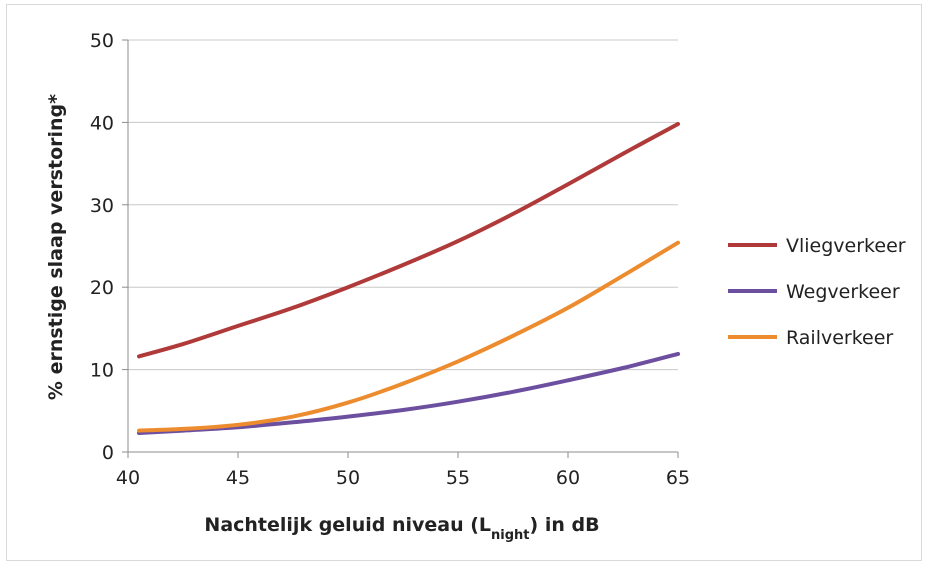  I want to click on x-tick-label: 65, so click(678, 478).